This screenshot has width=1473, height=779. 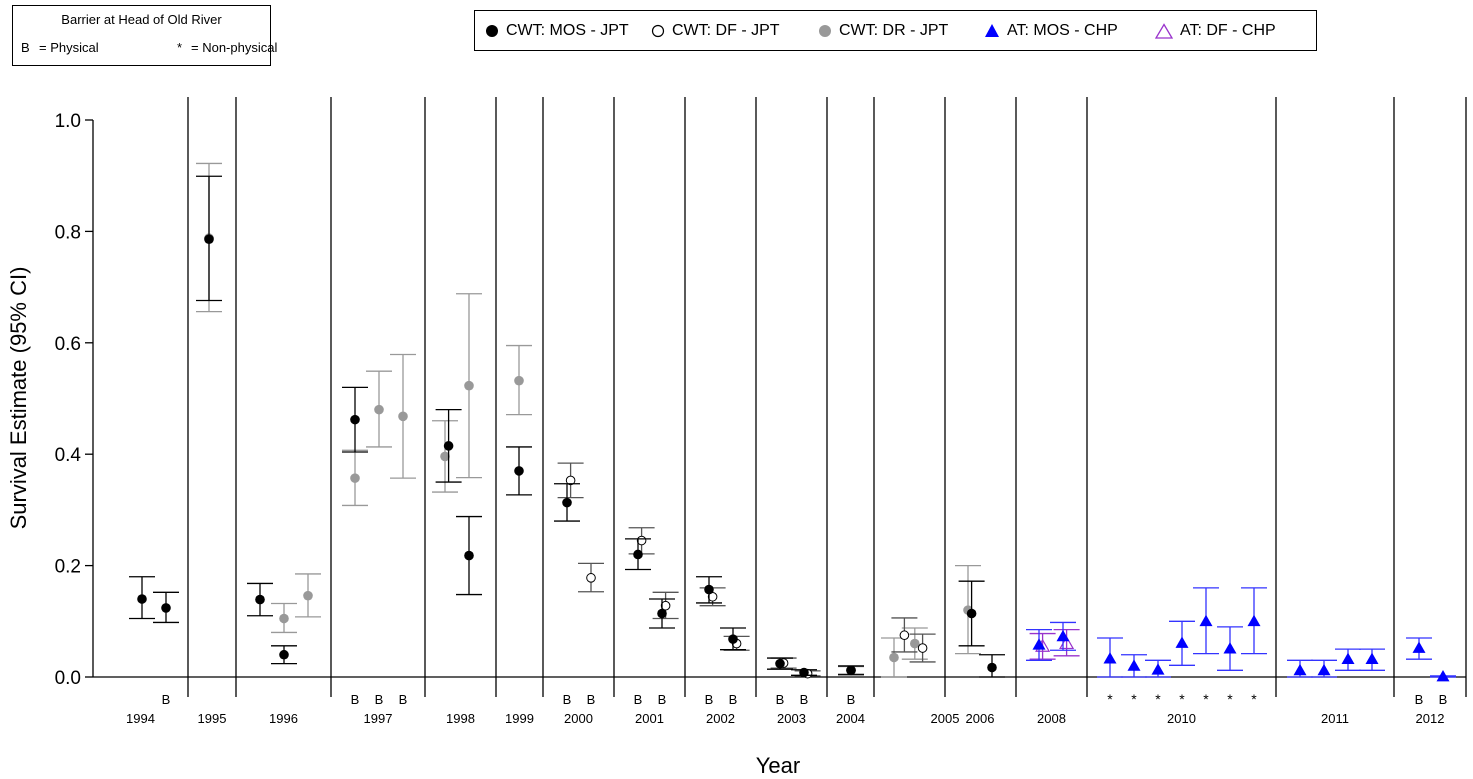 What do you see at coordinates (1051, 718) in the screenshot?
I see `year-label: 2008` at bounding box center [1051, 718].